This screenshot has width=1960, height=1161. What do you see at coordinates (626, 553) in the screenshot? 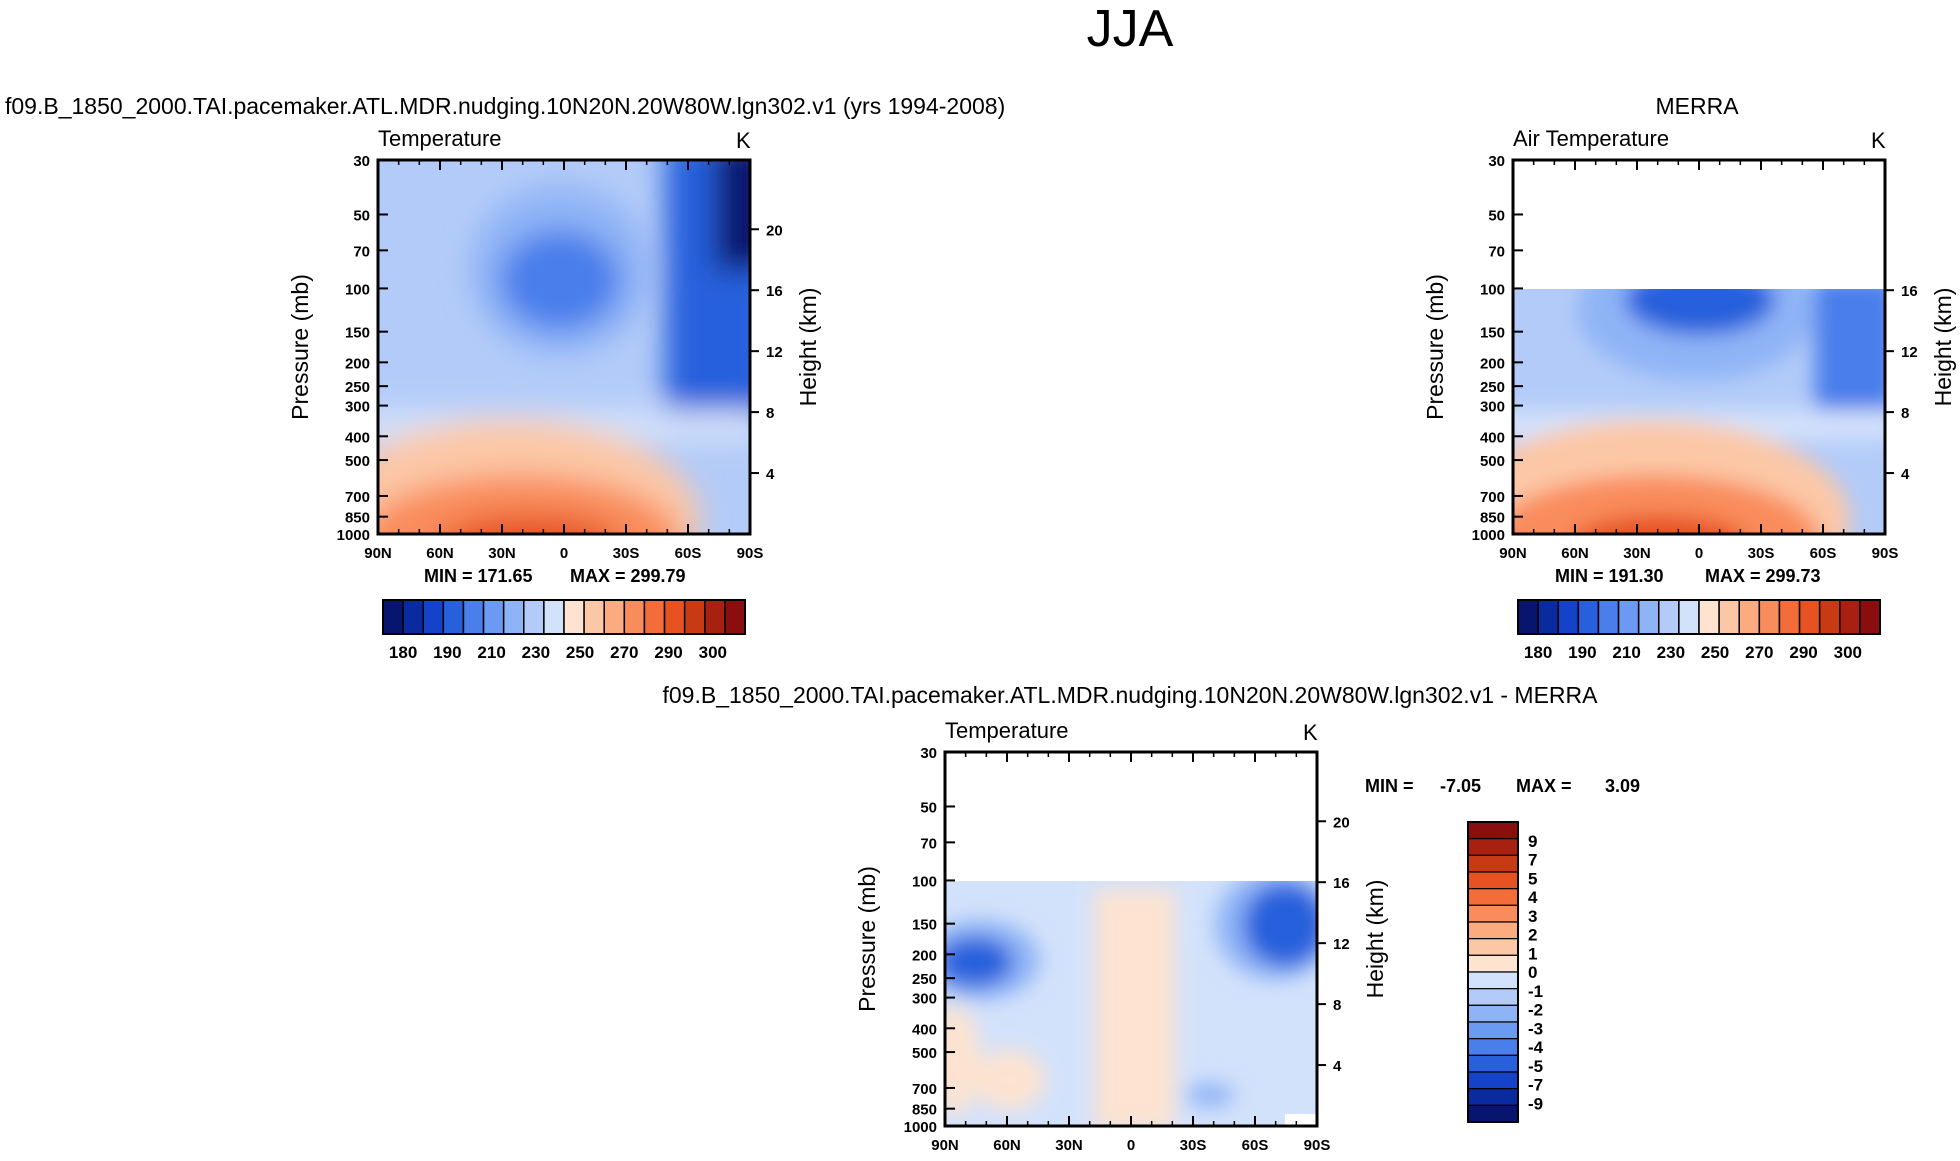
I see `x-tick-label: 30S` at bounding box center [626, 553].